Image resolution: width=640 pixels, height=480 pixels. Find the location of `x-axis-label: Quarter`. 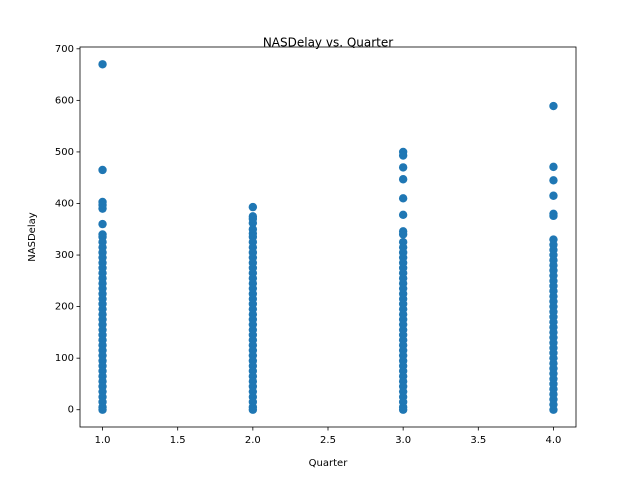

x-axis-label: Quarter is located at coordinates (329, 463).